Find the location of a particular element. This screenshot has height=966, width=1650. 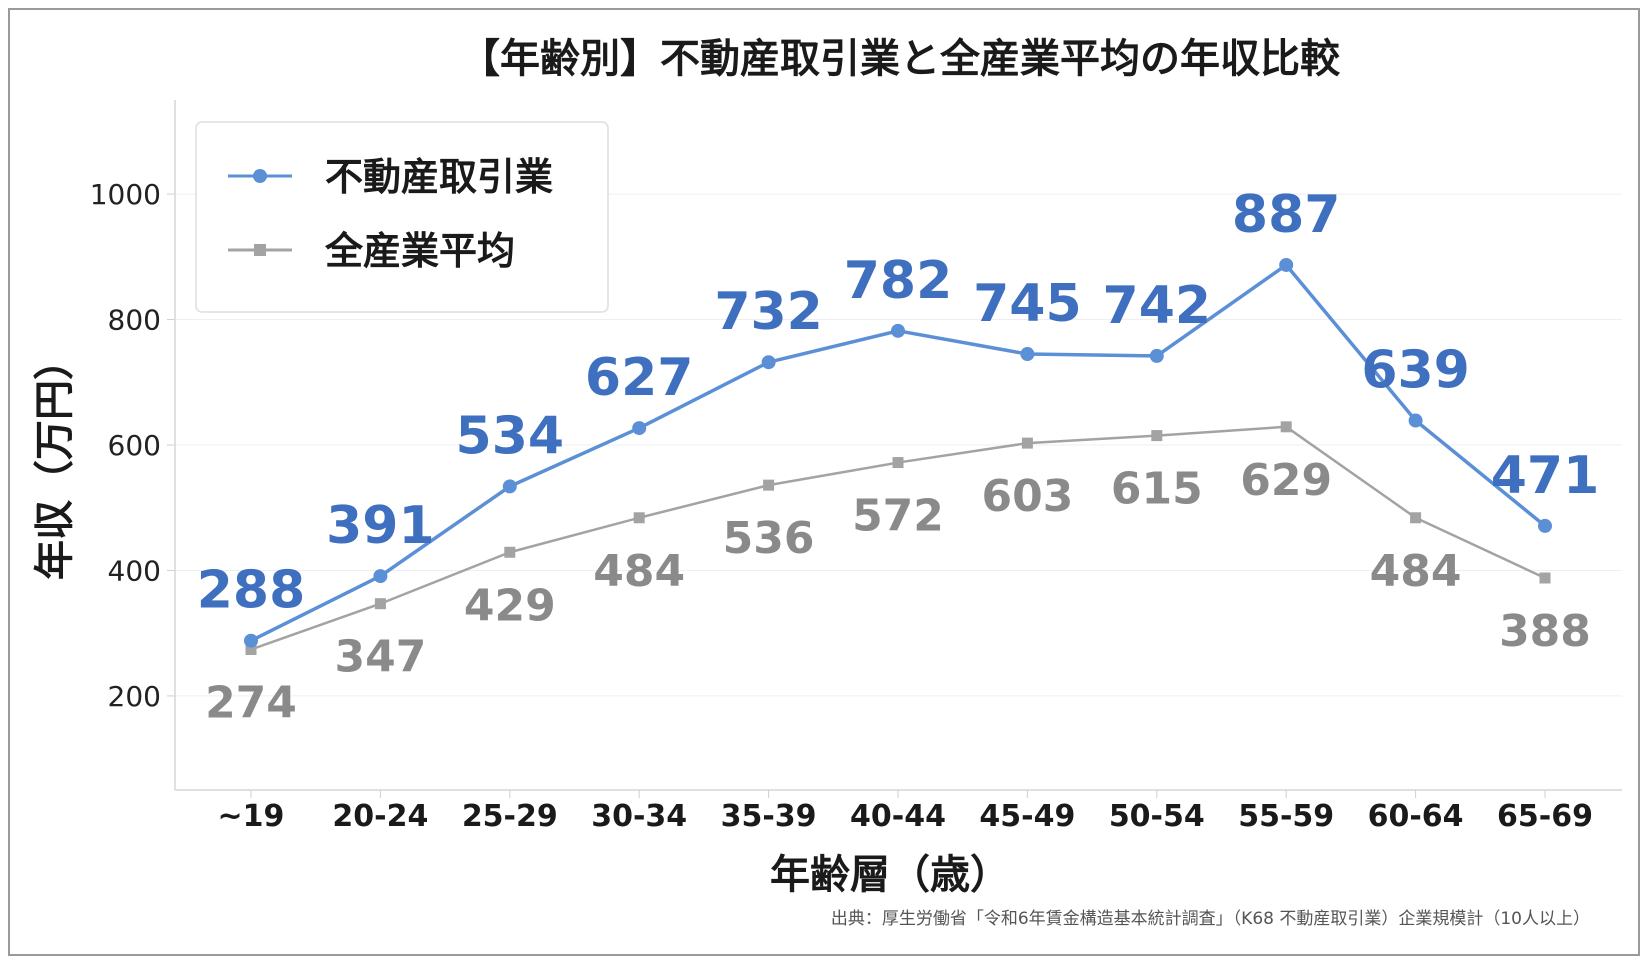

x-tick-label: 60-64 is located at coordinates (1416, 816).